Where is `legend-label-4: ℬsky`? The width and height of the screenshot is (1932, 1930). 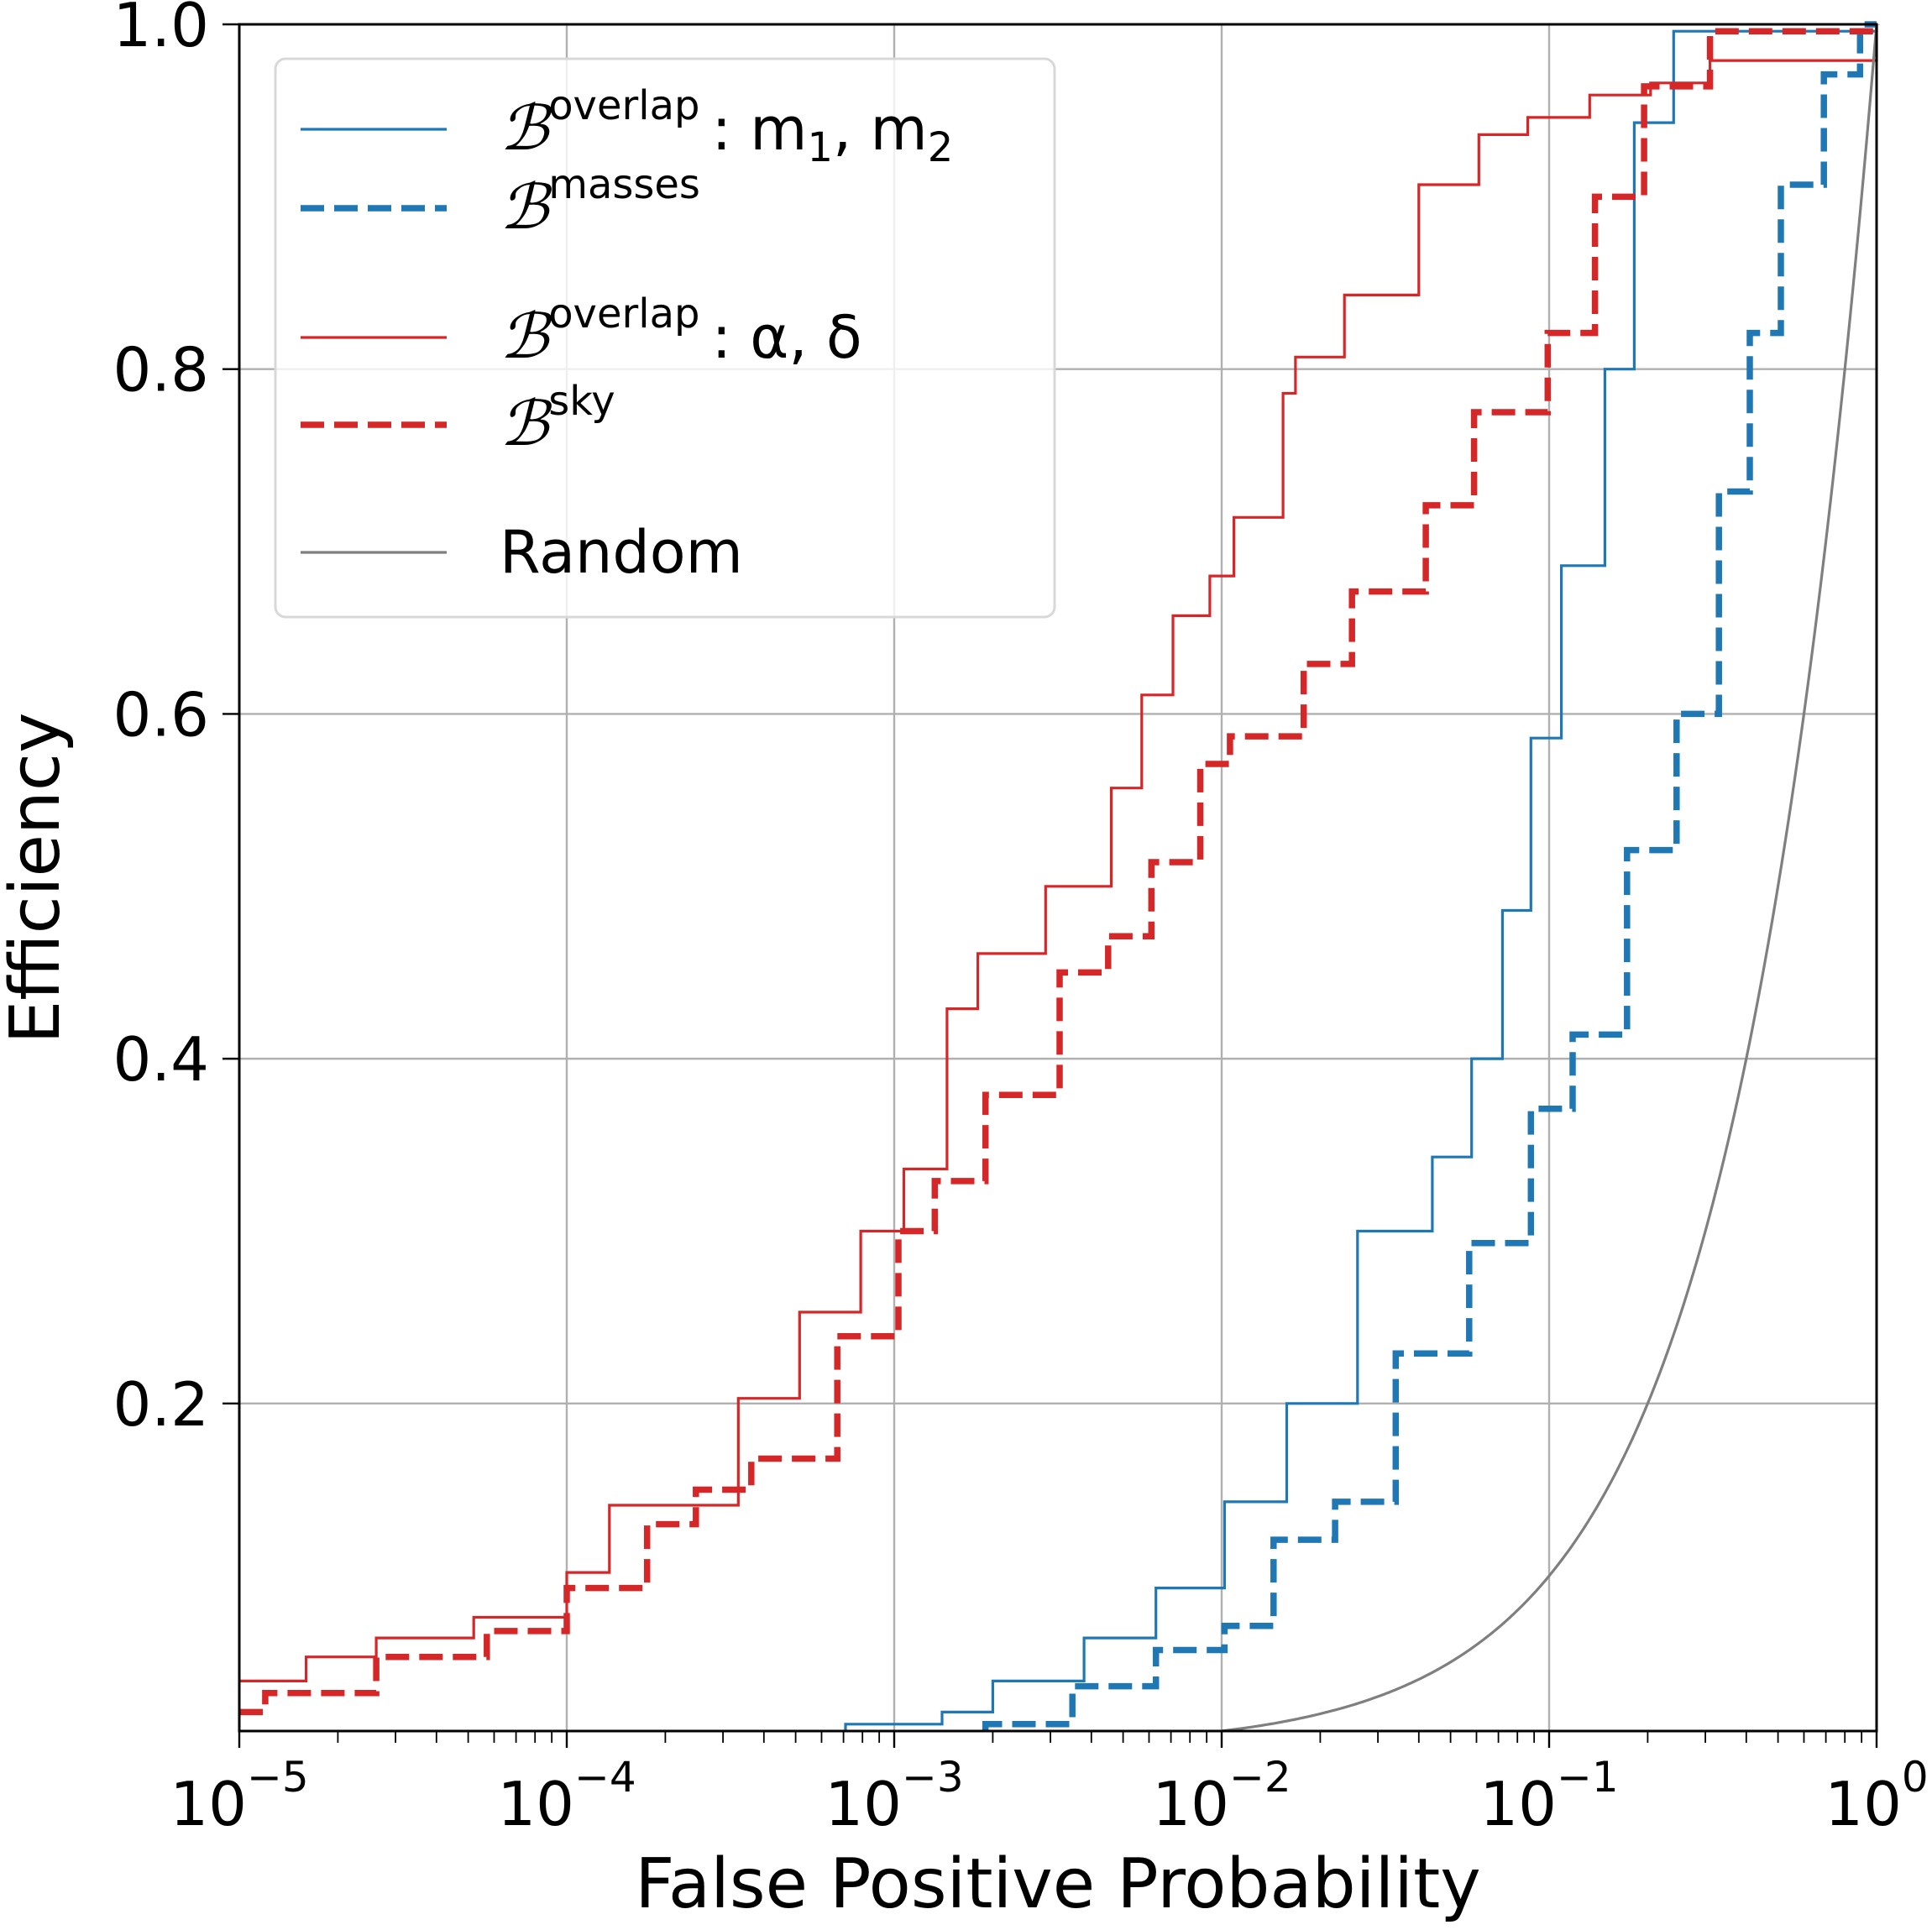 legend-label-4: ℬsky is located at coordinates (558, 419).